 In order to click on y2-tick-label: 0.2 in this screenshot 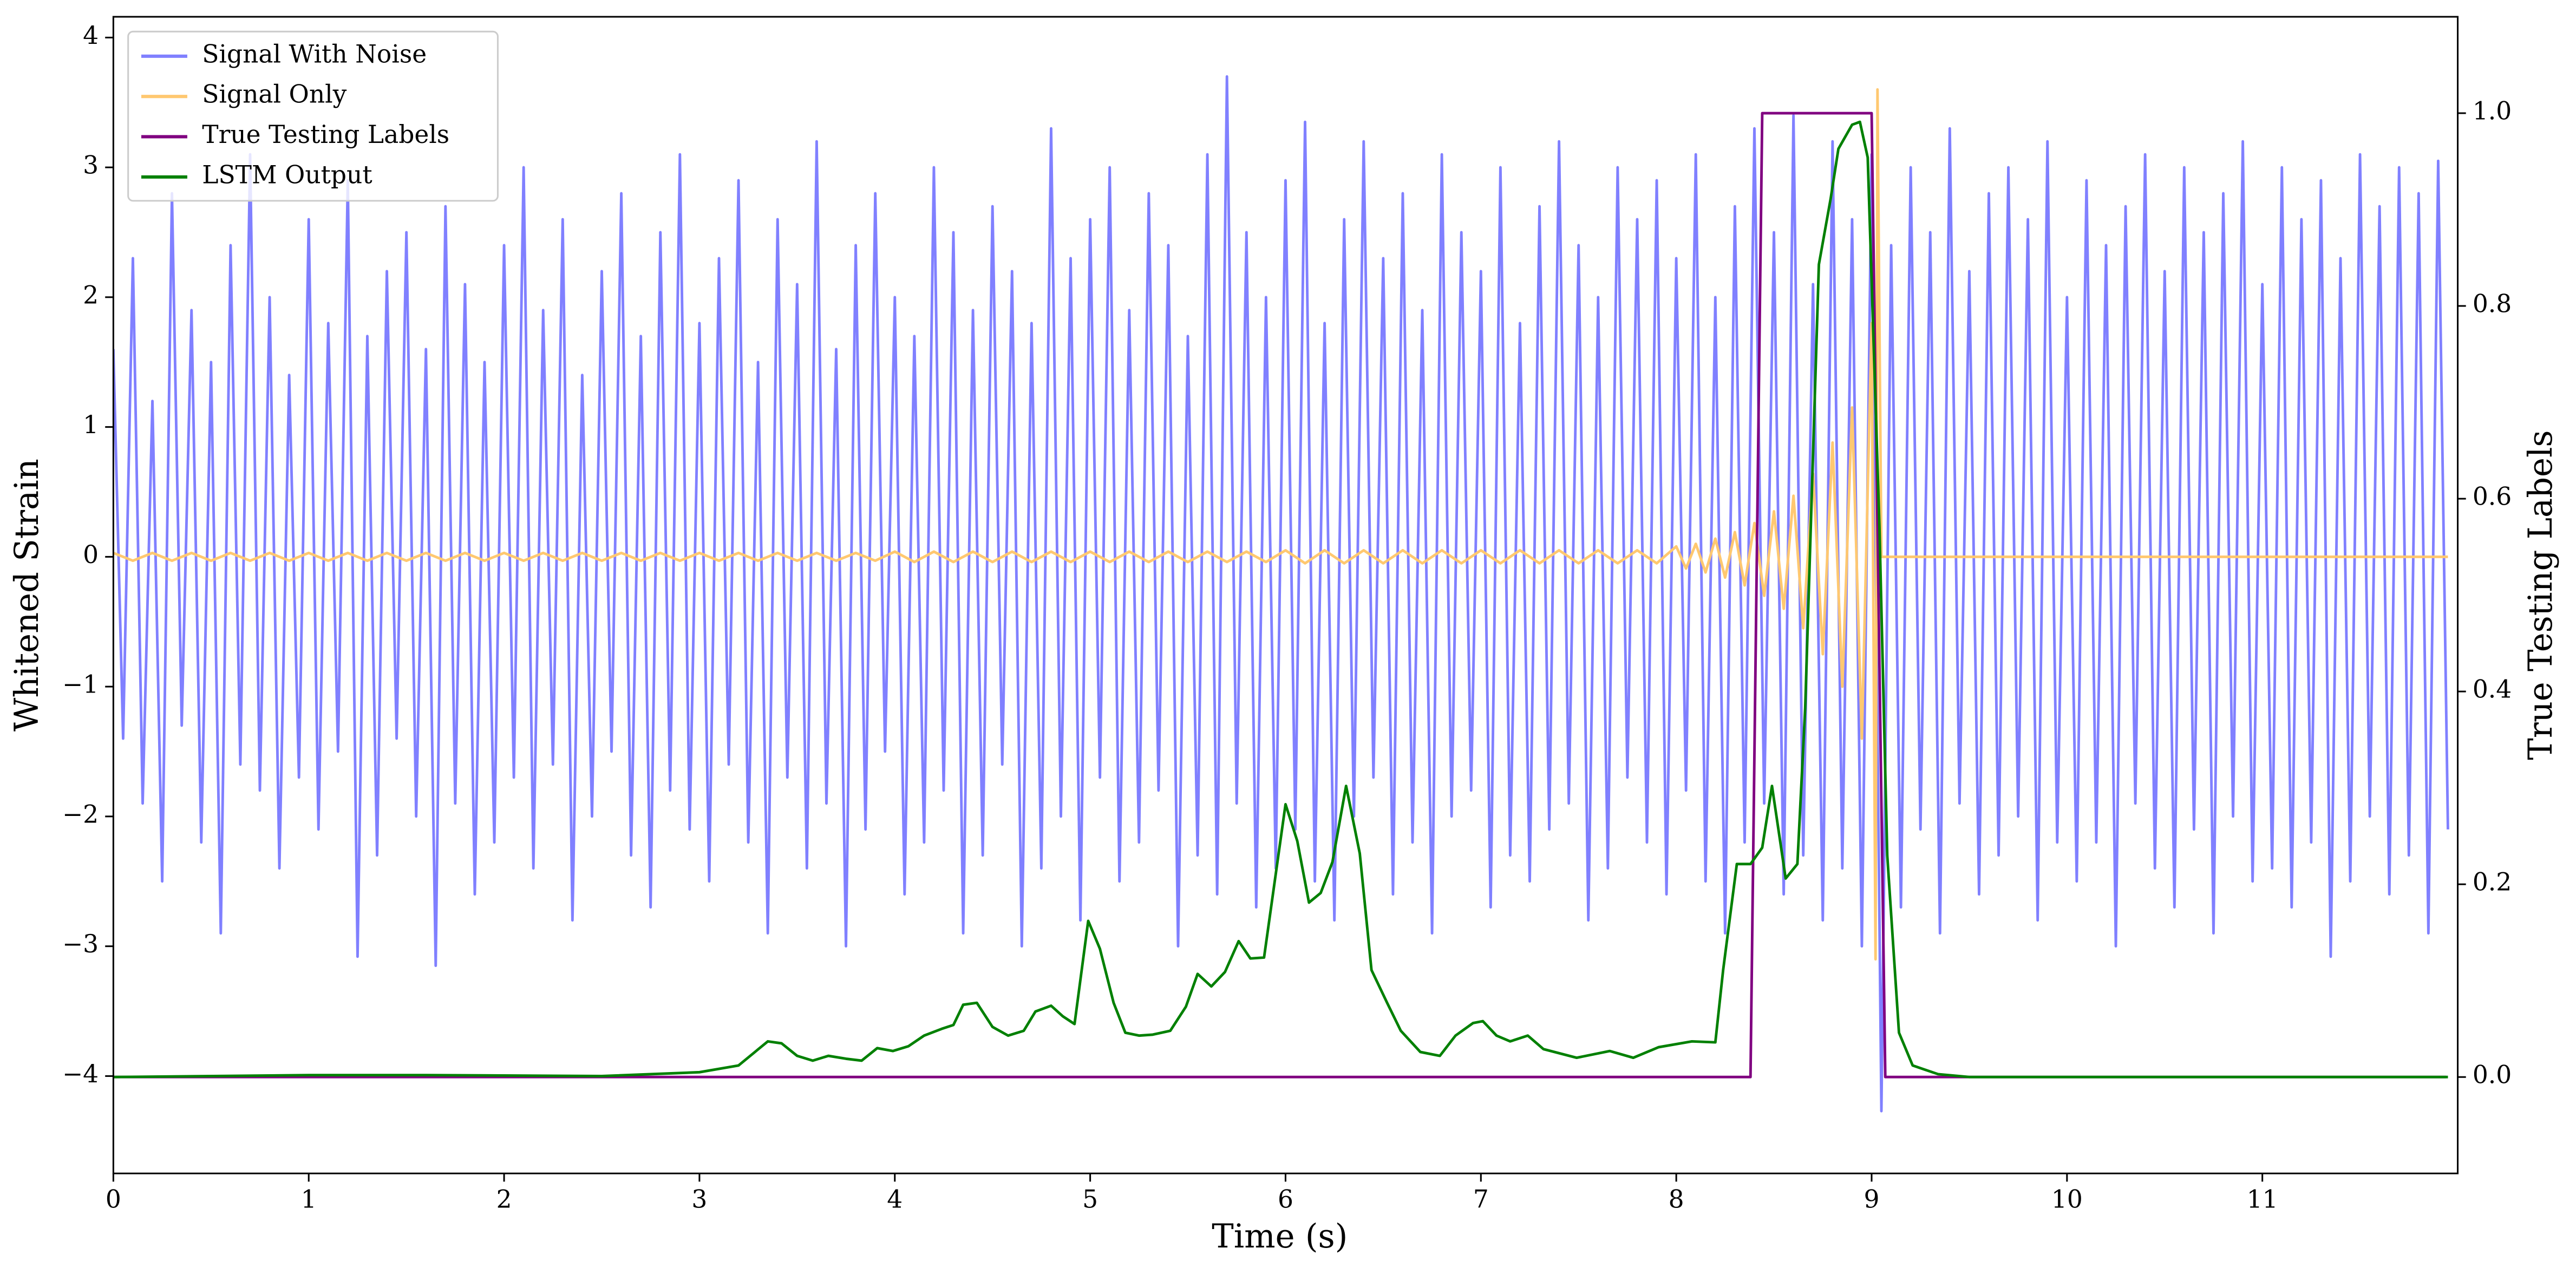, I will do `click(2492, 882)`.